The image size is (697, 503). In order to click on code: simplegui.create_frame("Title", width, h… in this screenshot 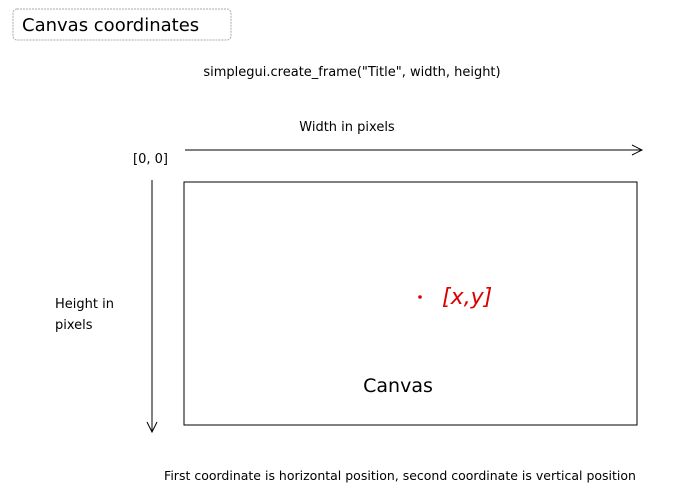, I will do `click(351, 72)`.